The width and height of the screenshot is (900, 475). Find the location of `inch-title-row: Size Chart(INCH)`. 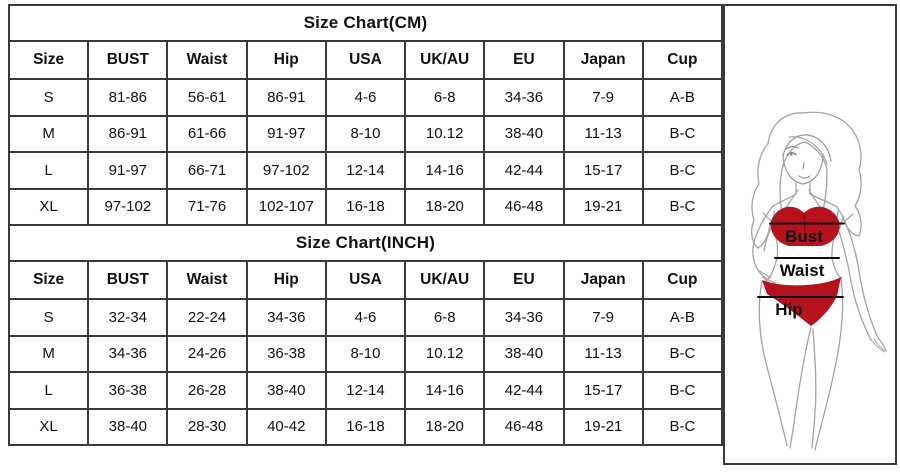

inch-title-row: Size Chart(INCH) is located at coordinates (365, 243).